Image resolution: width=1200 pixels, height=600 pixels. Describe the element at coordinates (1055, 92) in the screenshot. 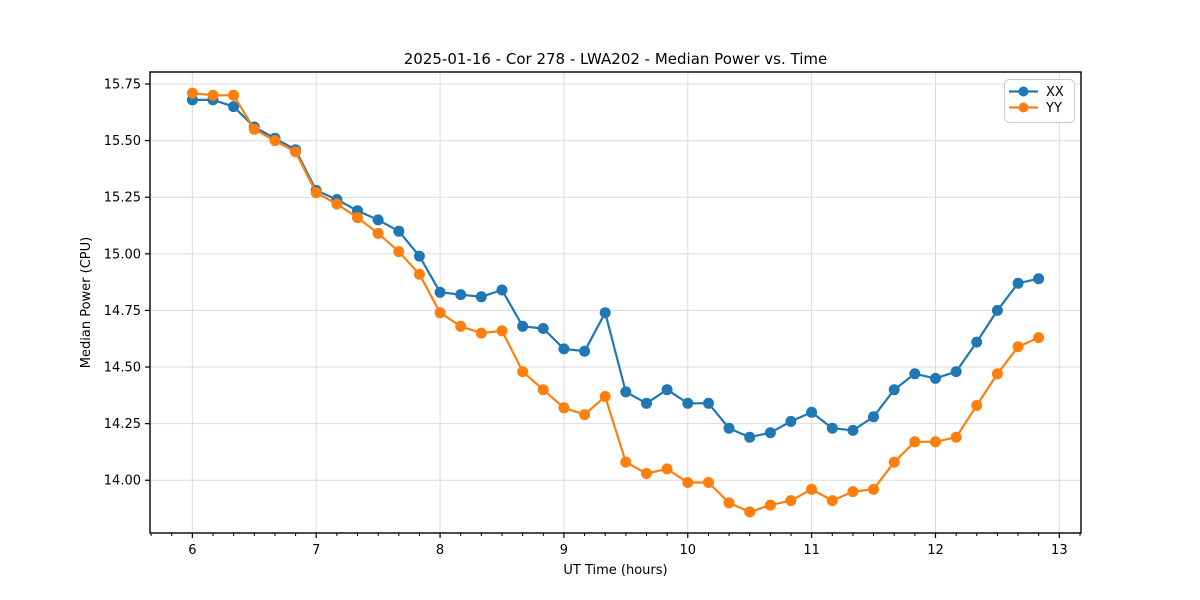

I see `legend-label-series-0: XX` at that location.